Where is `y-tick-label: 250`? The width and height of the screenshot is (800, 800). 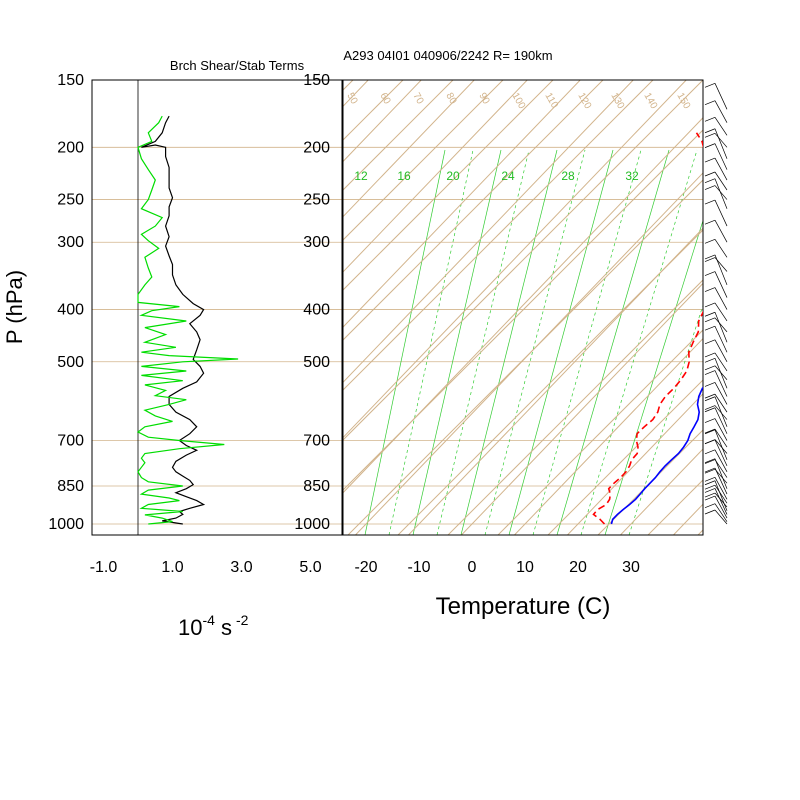
y-tick-label: 250 is located at coordinates (70, 200).